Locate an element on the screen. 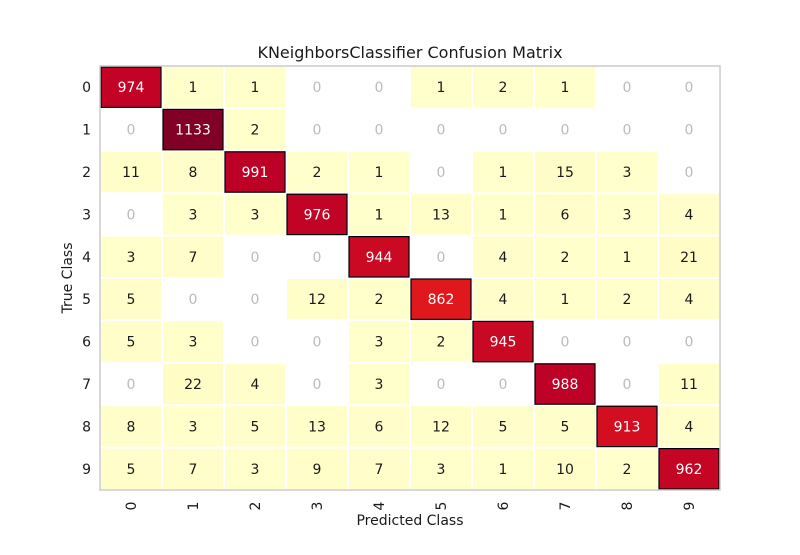 The height and width of the screenshot is (555, 800). cell-value-r1-c0: 0 is located at coordinates (131, 131).